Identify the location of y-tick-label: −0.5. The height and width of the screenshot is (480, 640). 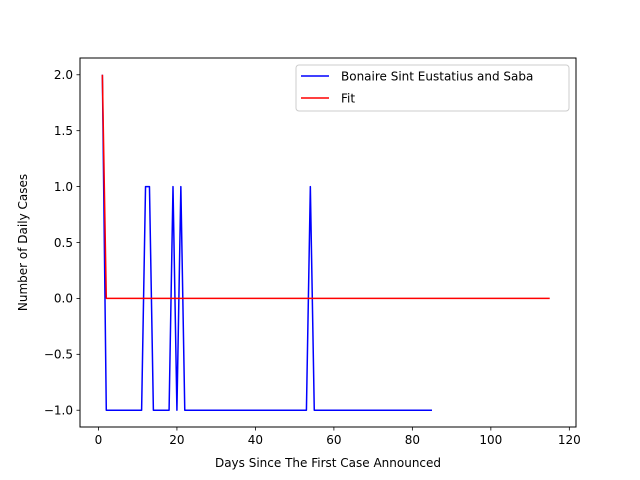
(58, 355).